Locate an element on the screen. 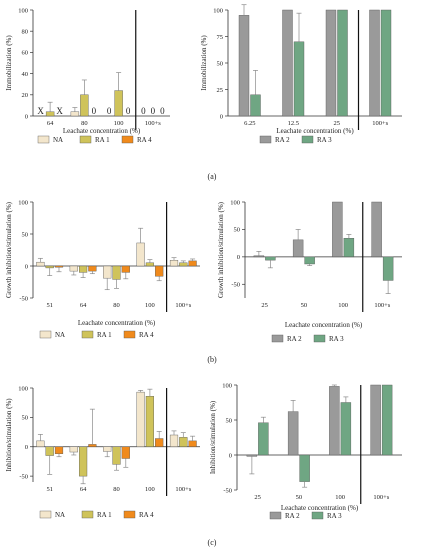 The width and height of the screenshot is (424, 550). y-axis-title: Immobilization (%) is located at coordinates (204, 63).